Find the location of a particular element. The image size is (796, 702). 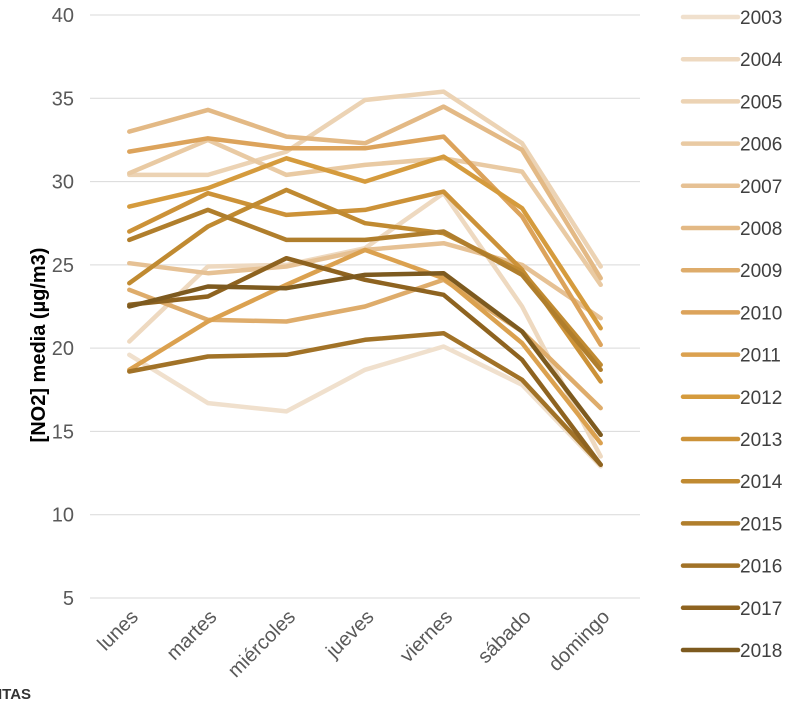

legend-label-2004: 2004 is located at coordinates (761, 60).